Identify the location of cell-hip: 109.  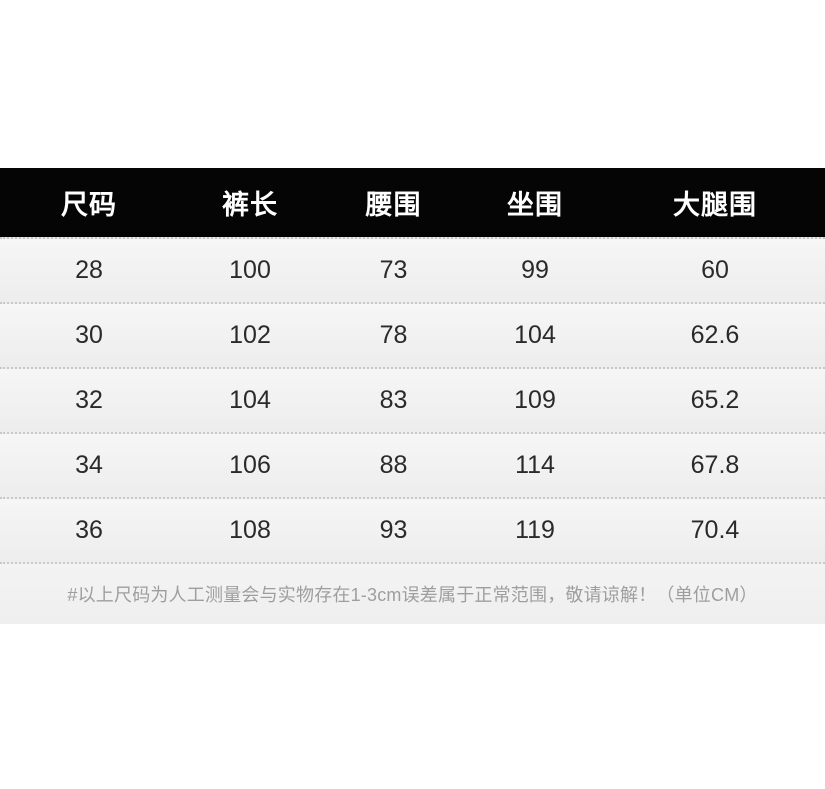
(535, 400).